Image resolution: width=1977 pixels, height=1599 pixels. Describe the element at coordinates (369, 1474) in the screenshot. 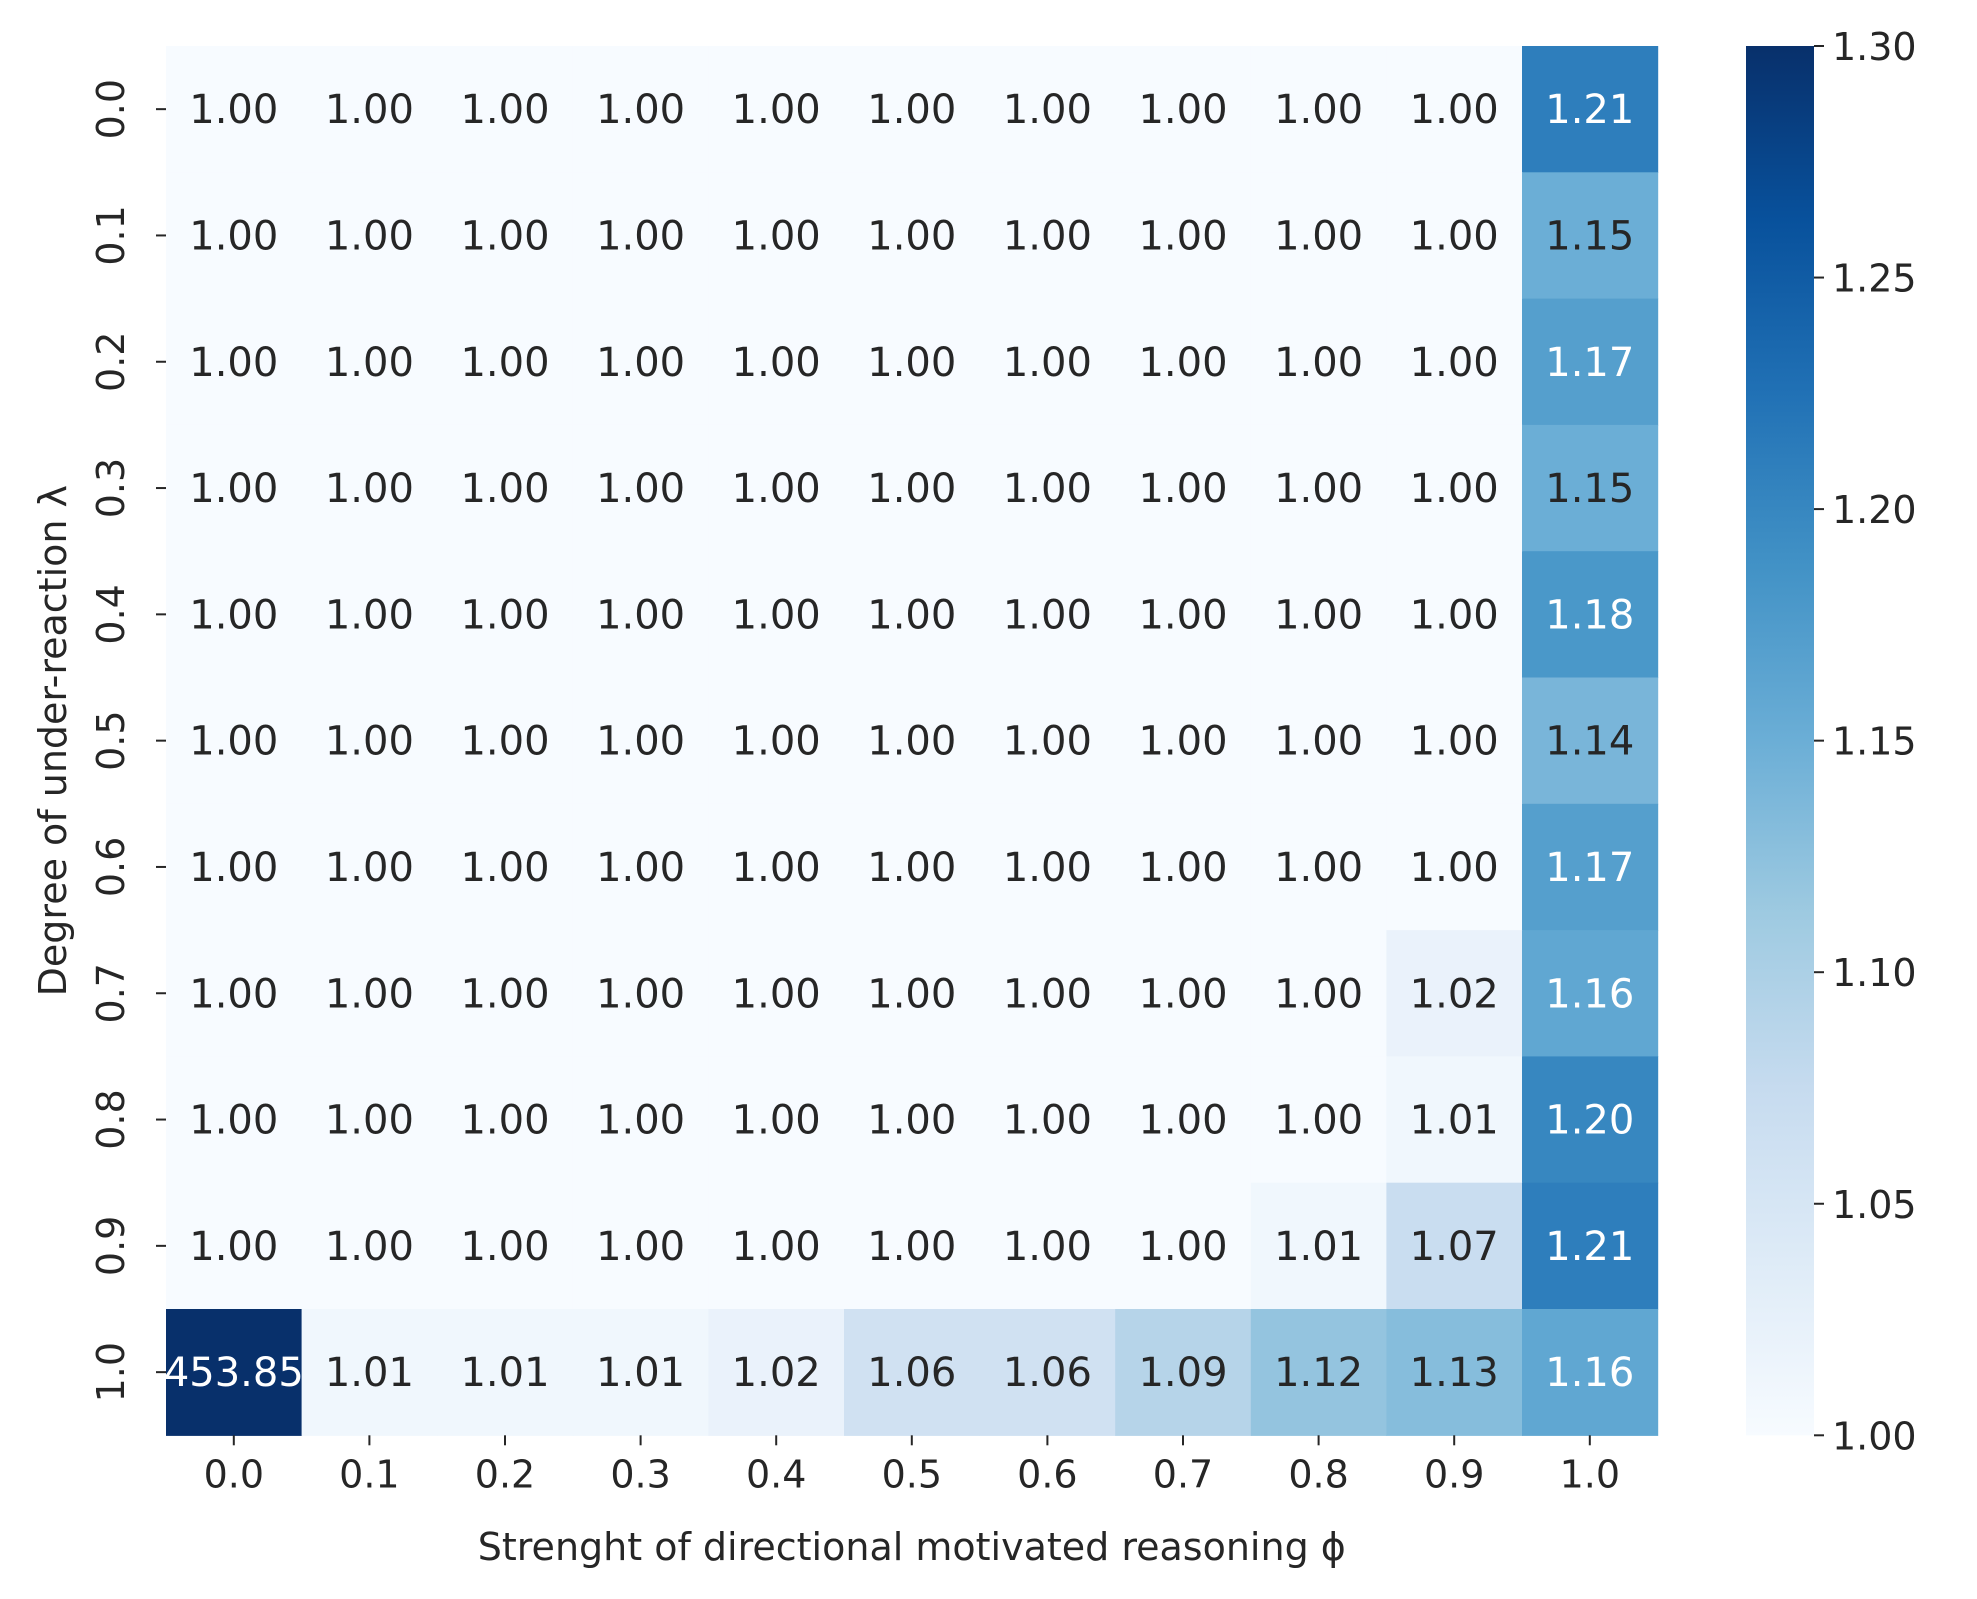

I see `x-tick-label: 0.1` at that location.